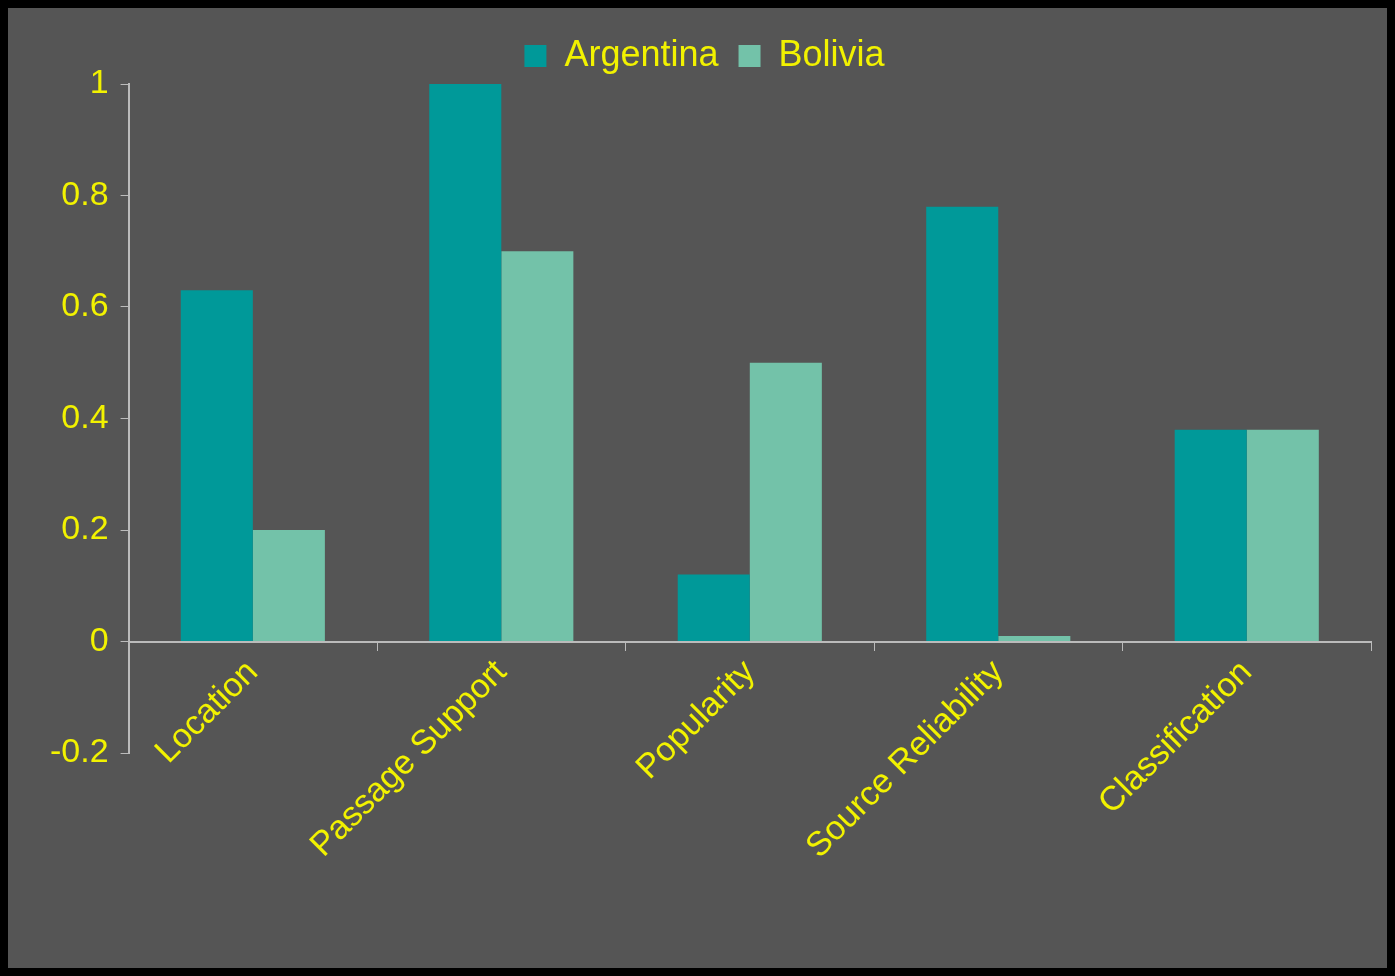 The image size is (1395, 976). Describe the element at coordinates (99, 81) in the screenshot. I see `y-tick-label: 1` at that location.